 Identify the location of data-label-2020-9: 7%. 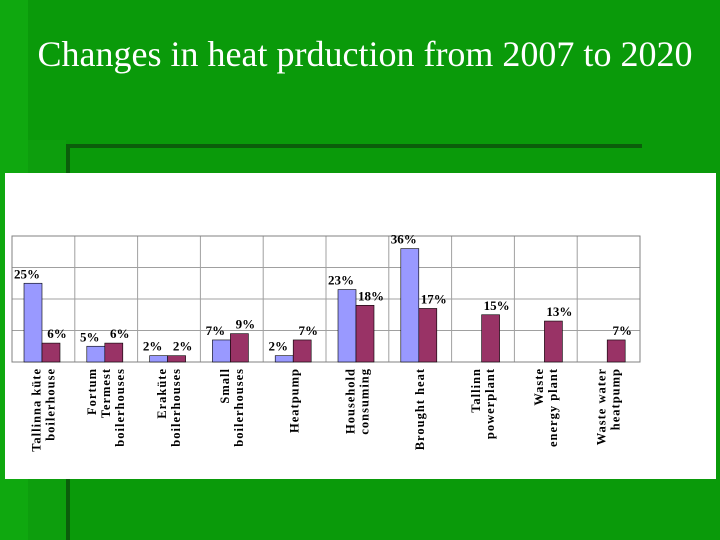
(622, 330).